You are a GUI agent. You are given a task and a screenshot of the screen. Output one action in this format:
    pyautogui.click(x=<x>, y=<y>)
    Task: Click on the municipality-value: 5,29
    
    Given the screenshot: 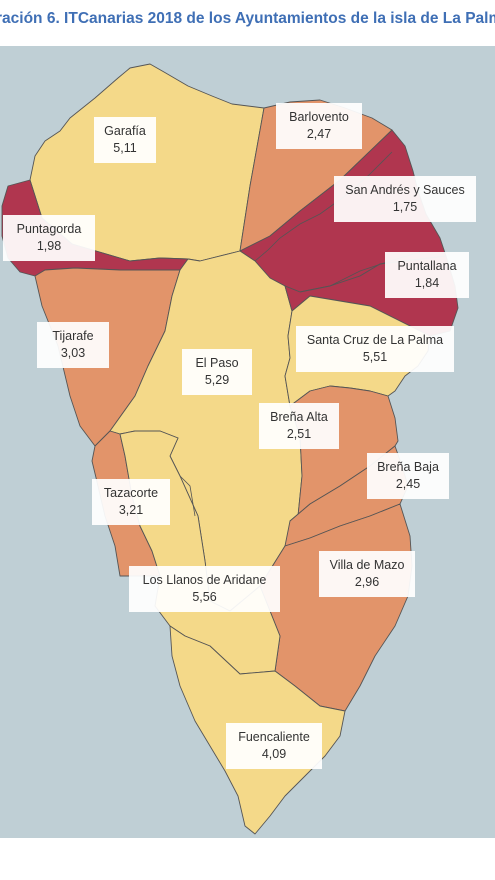 What is the action you would take?
    pyautogui.click(x=217, y=380)
    